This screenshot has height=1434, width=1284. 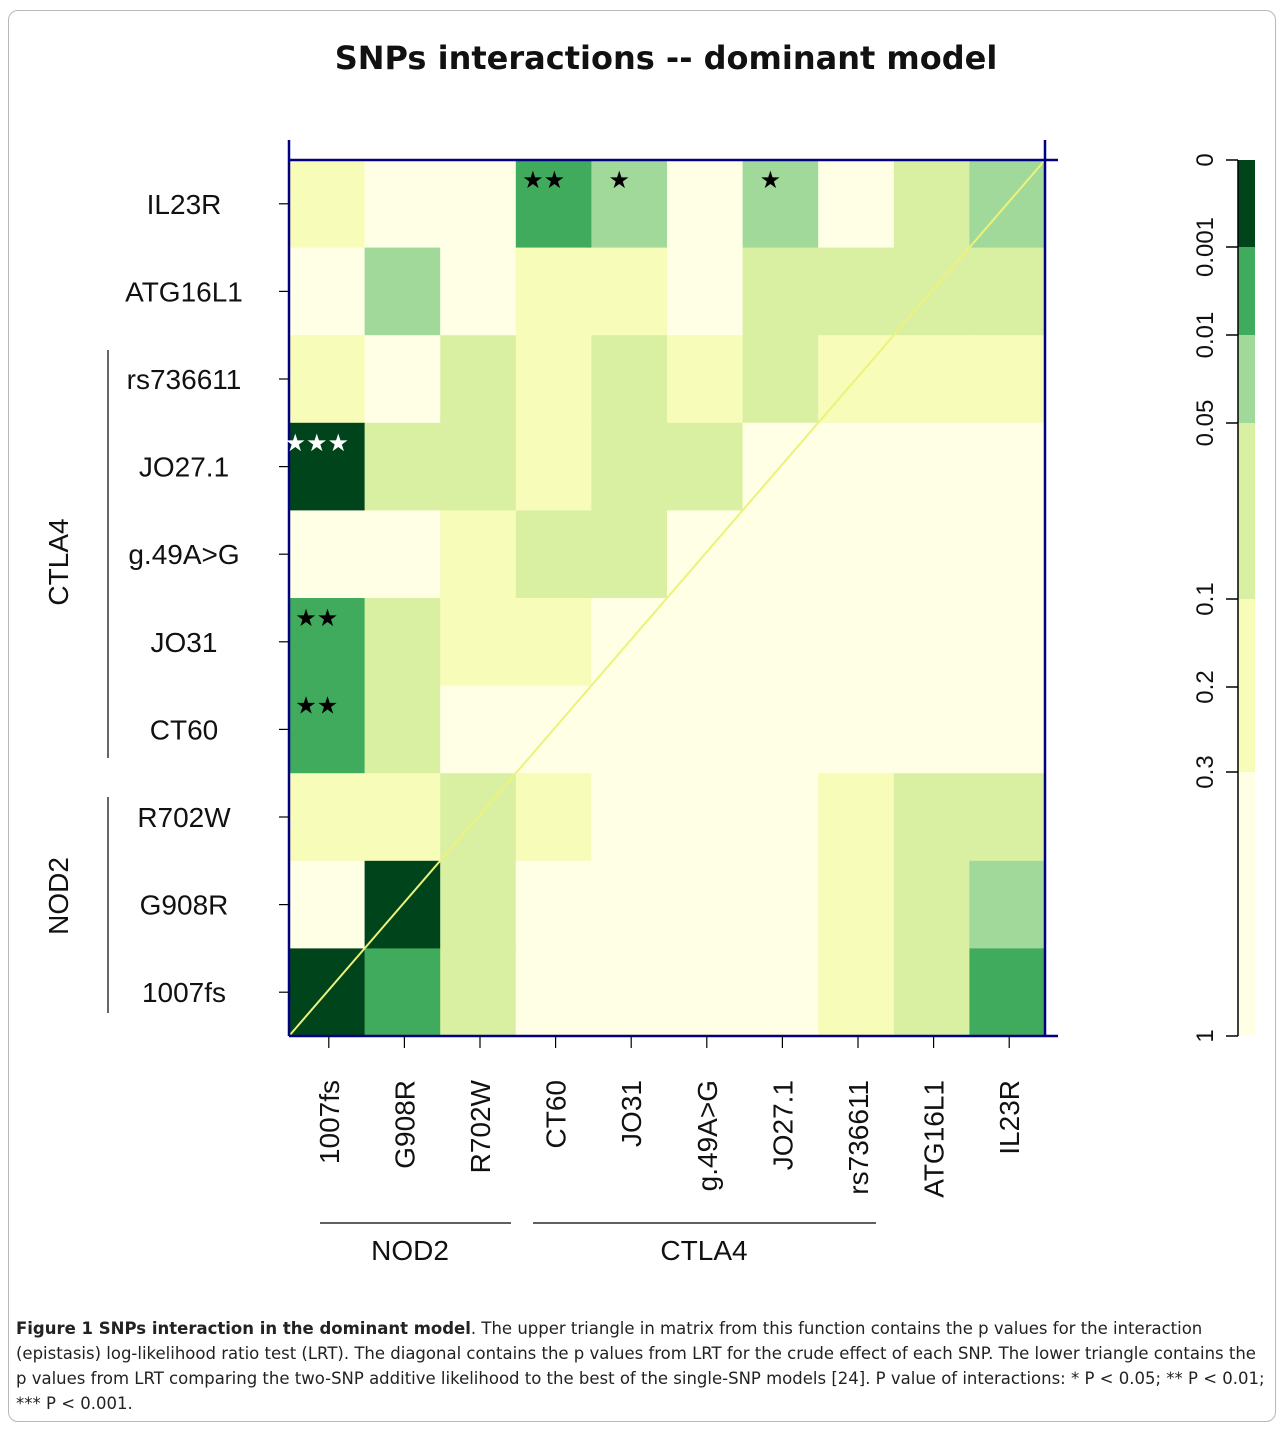 I want to click on cell-1007fs-g-49a-g, so click(x=705, y=992).